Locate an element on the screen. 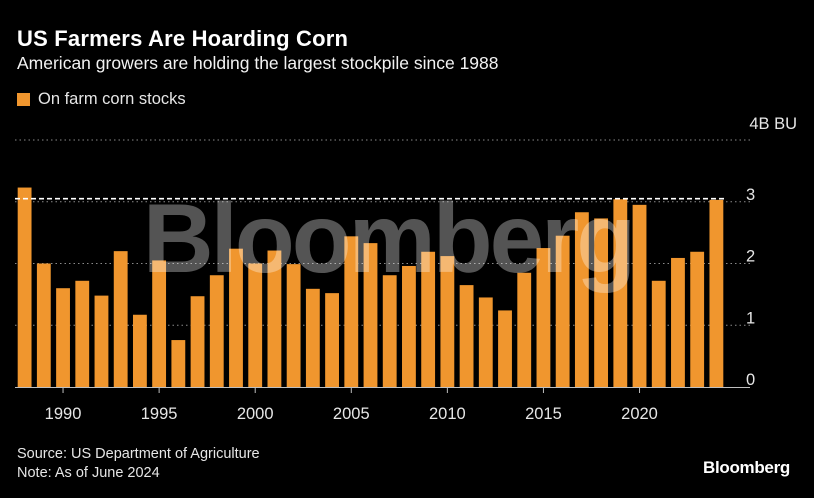  y-tick-label: 0 is located at coordinates (750, 380).